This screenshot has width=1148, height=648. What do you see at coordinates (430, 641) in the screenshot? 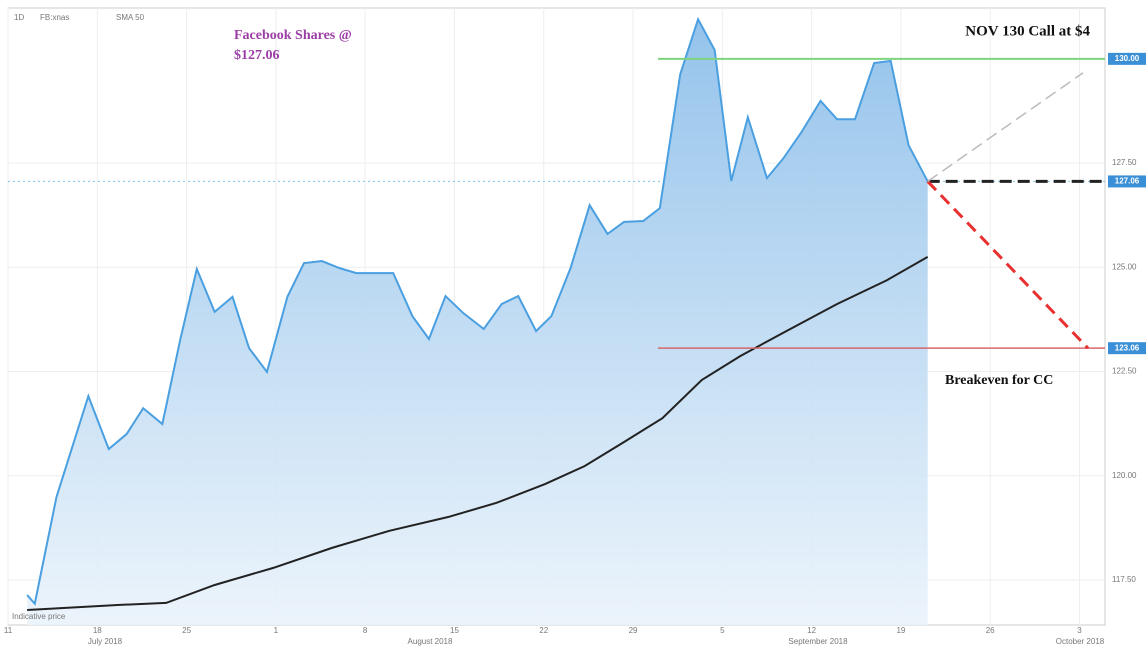
I see `month-label: August 2018` at bounding box center [430, 641].